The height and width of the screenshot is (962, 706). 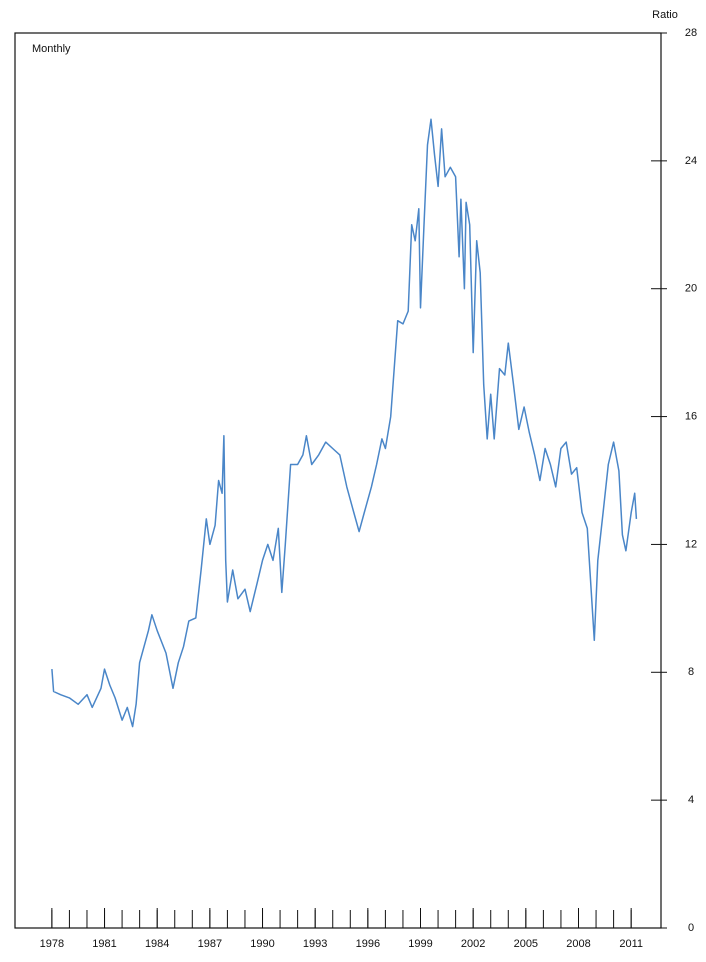 What do you see at coordinates (526, 944) in the screenshot?
I see `x-tick-label: 2005` at bounding box center [526, 944].